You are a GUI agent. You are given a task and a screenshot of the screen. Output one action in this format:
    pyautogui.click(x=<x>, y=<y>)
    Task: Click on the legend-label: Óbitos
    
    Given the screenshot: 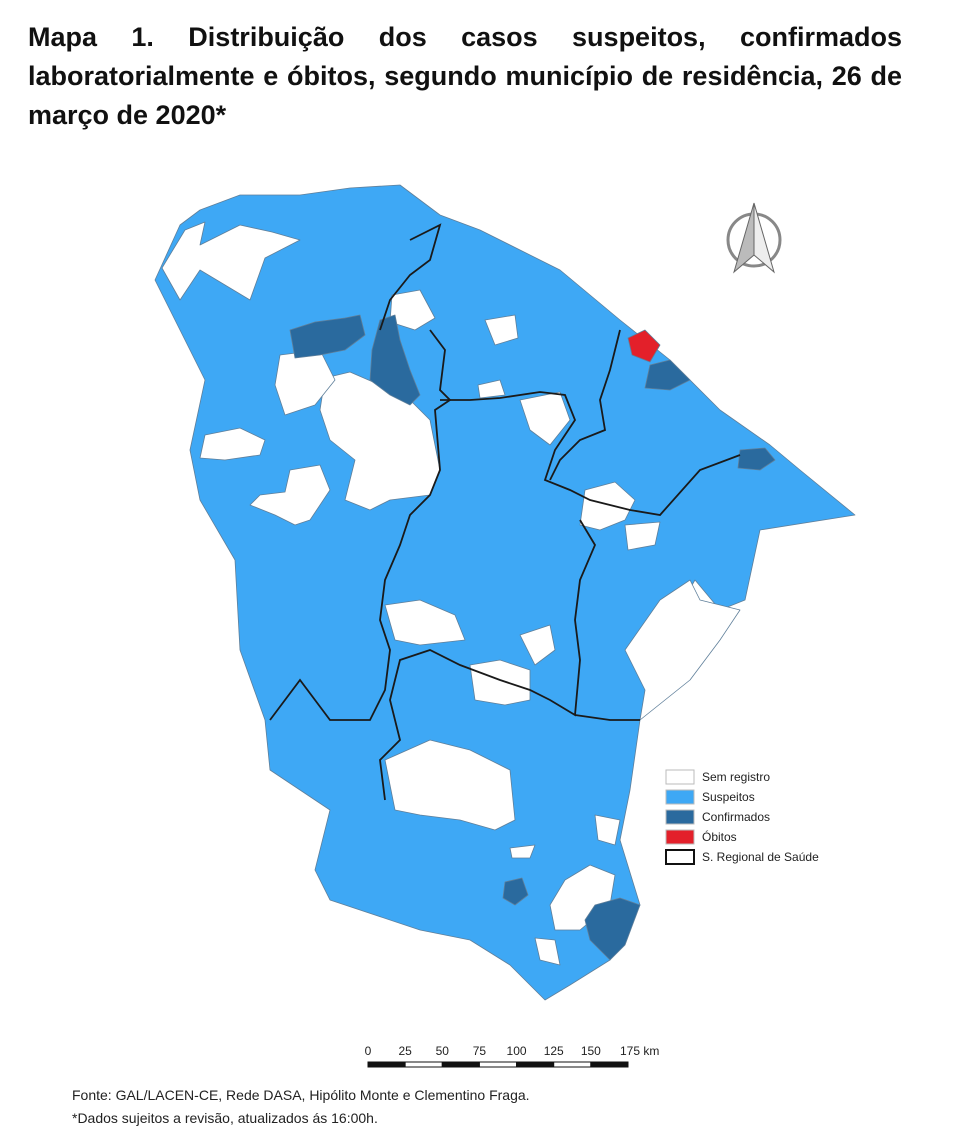 What is the action you would take?
    pyautogui.click(x=719, y=836)
    